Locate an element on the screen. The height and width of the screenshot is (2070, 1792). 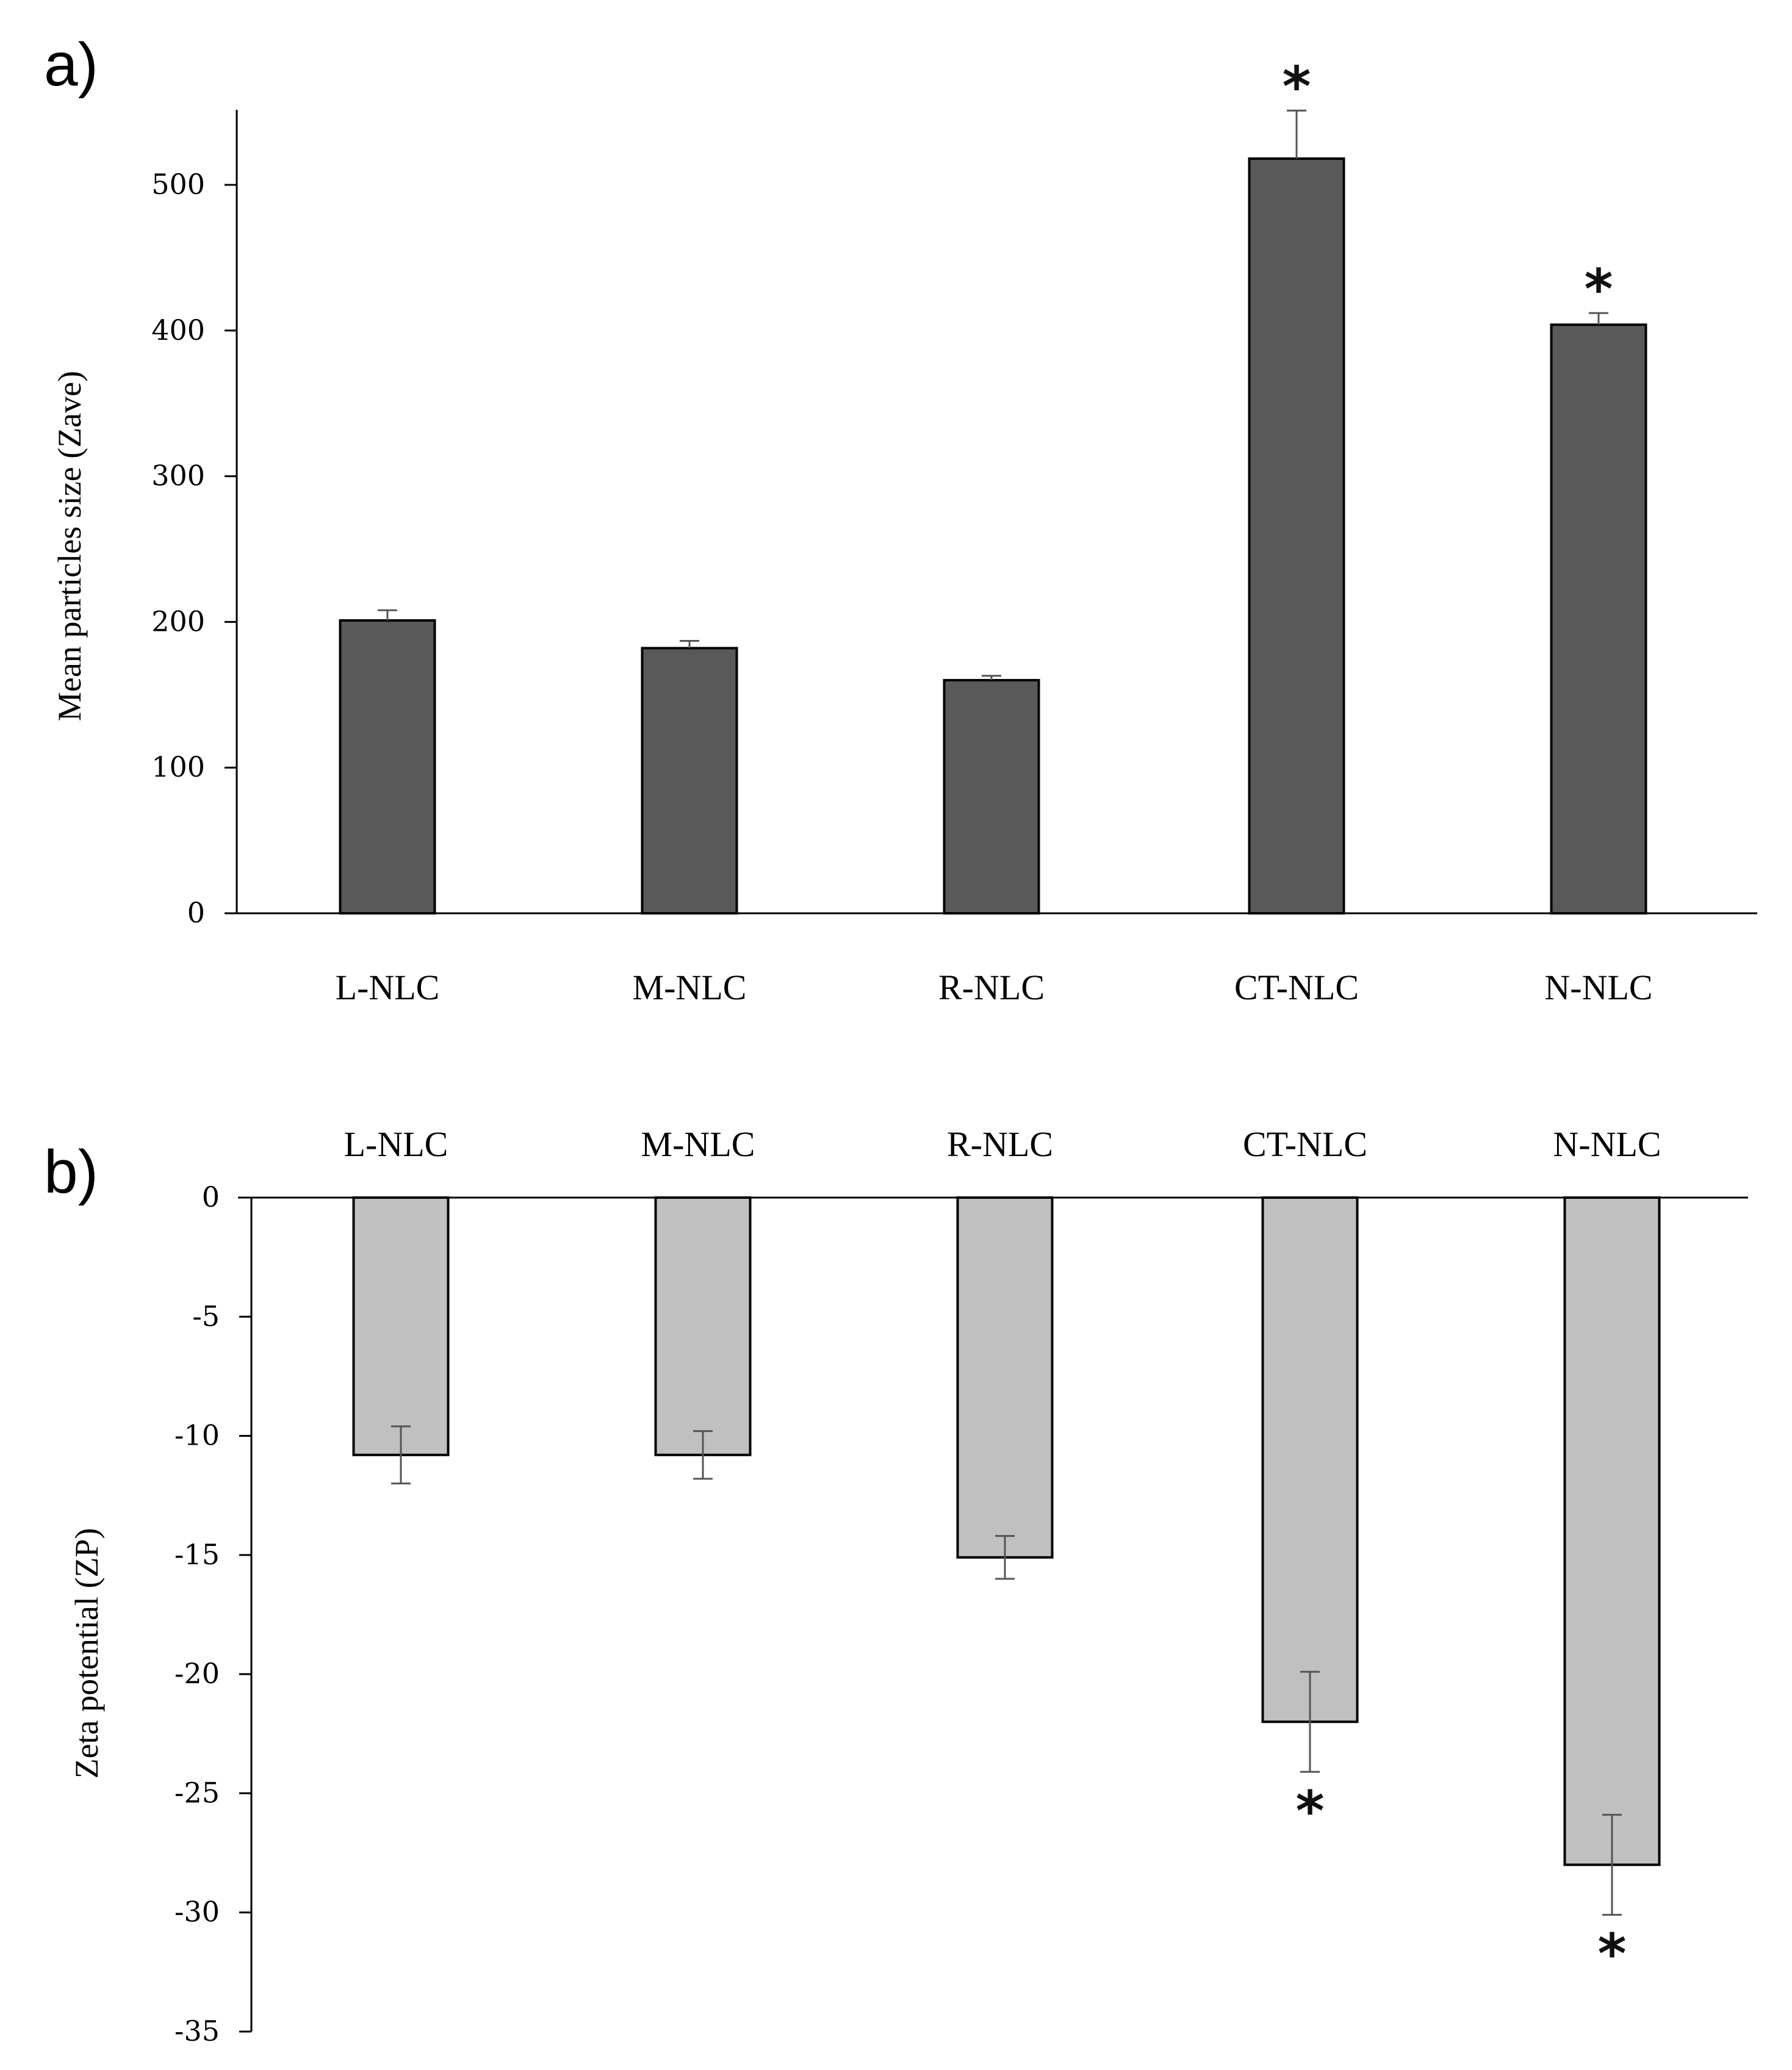
panel-a-y-tick-label-300: 300 is located at coordinates (178, 476).